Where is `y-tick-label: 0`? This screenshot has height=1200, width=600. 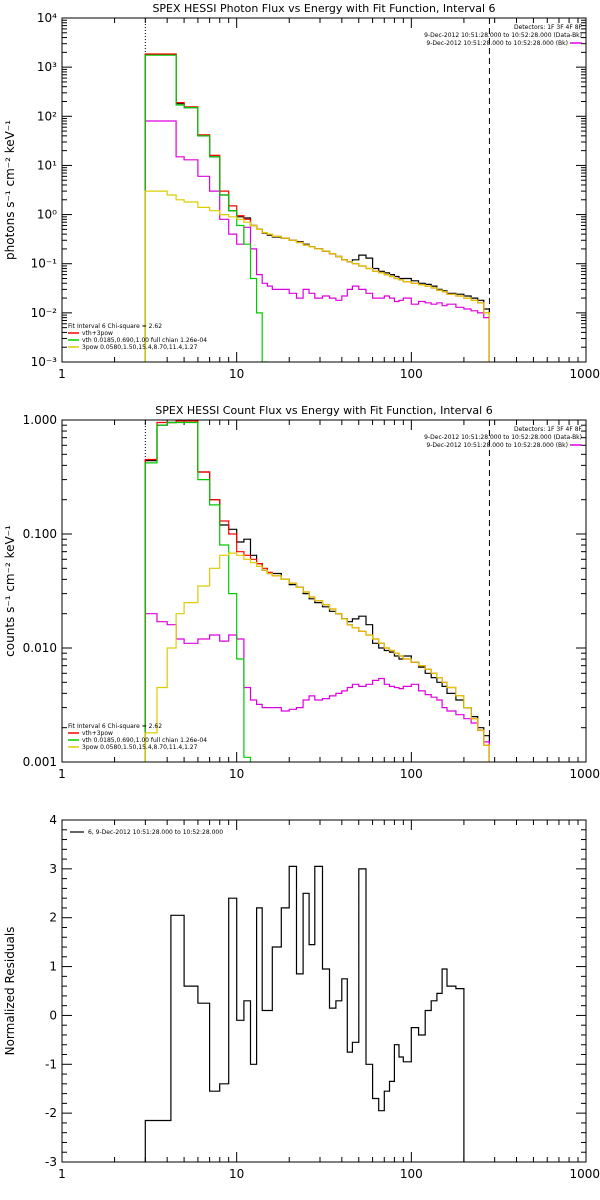 y-tick-label: 0 is located at coordinates (53, 1015).